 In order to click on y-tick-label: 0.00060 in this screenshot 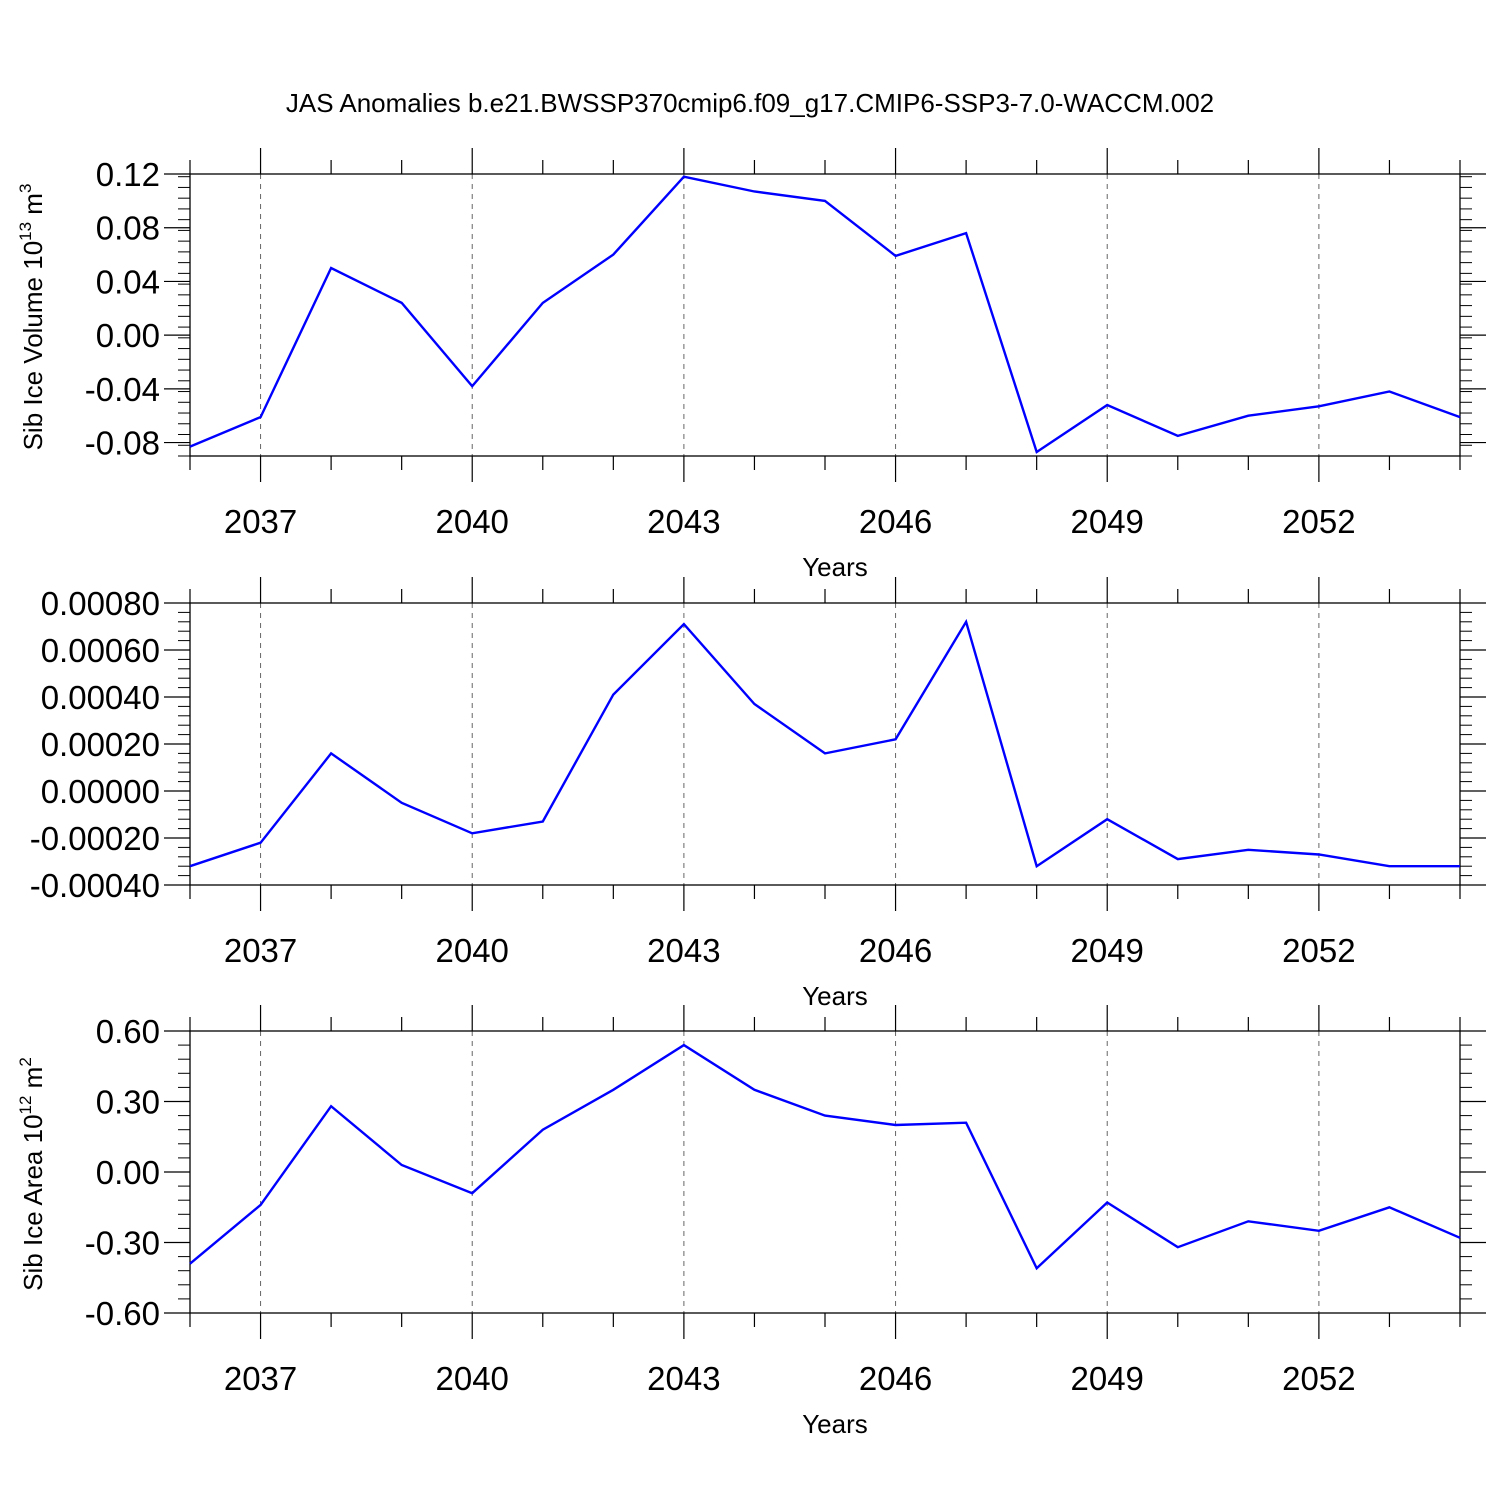, I will do `click(100, 650)`.